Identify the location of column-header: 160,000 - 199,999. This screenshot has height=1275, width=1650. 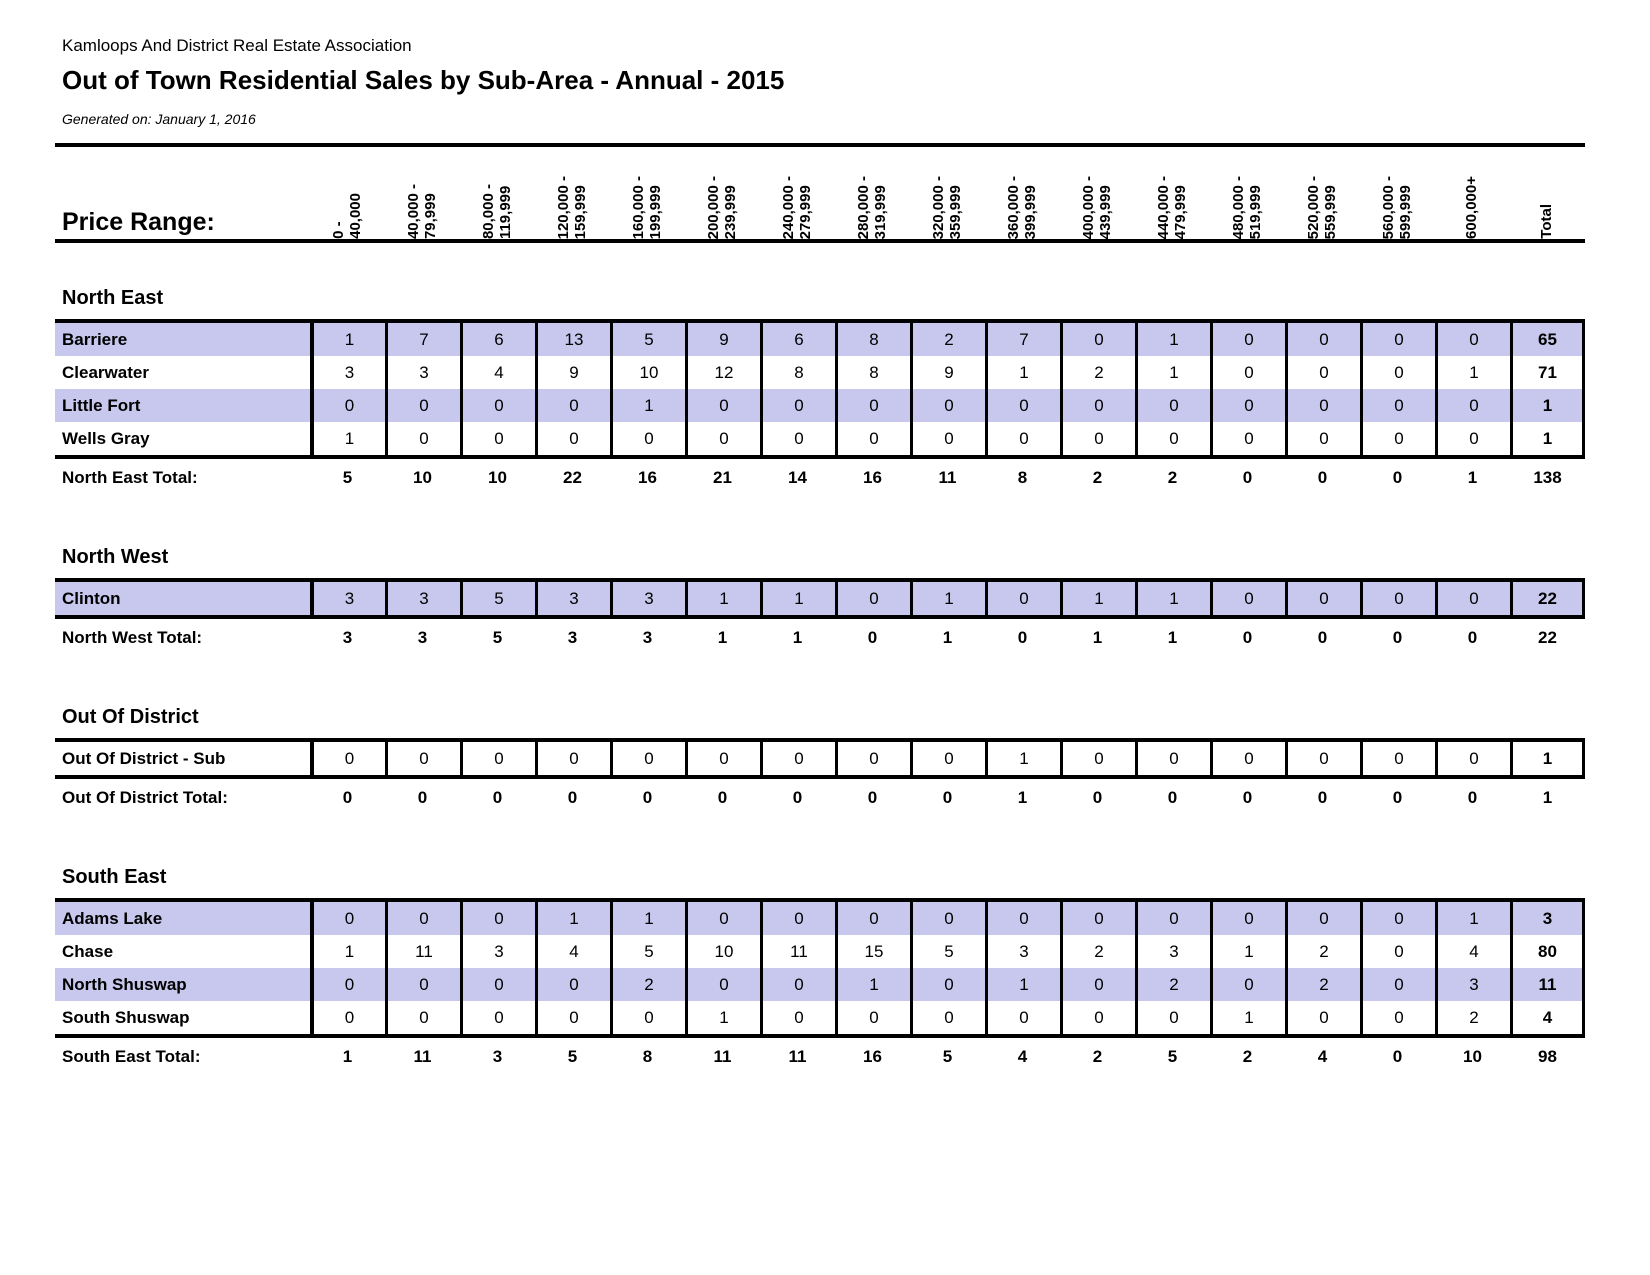
(647, 193).